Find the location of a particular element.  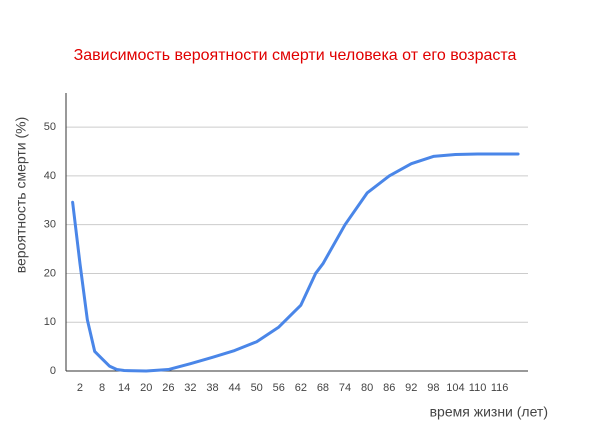

y-tick-label: 50 is located at coordinates (50, 127).